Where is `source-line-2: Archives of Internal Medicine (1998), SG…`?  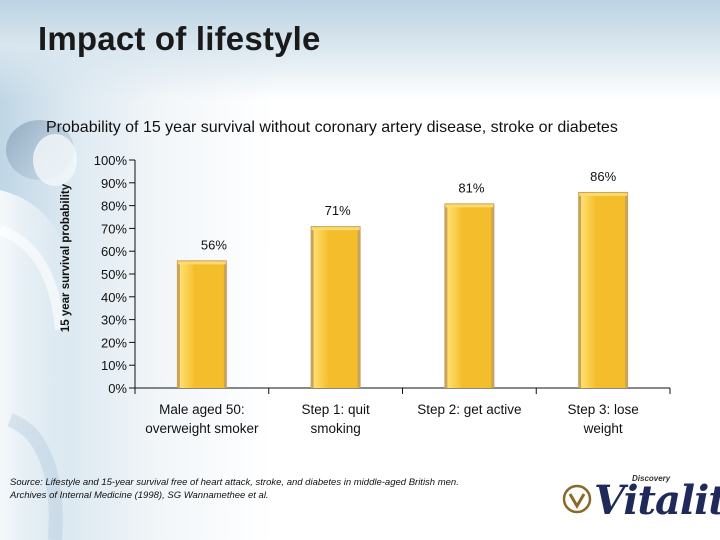 source-line-2: Archives of Internal Medicine (1998), SG… is located at coordinates (139, 495).